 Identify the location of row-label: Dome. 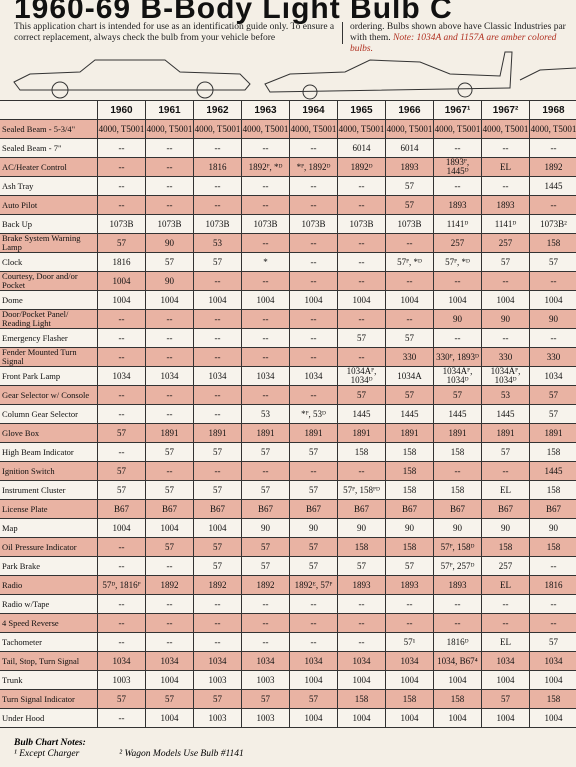
(49, 300).